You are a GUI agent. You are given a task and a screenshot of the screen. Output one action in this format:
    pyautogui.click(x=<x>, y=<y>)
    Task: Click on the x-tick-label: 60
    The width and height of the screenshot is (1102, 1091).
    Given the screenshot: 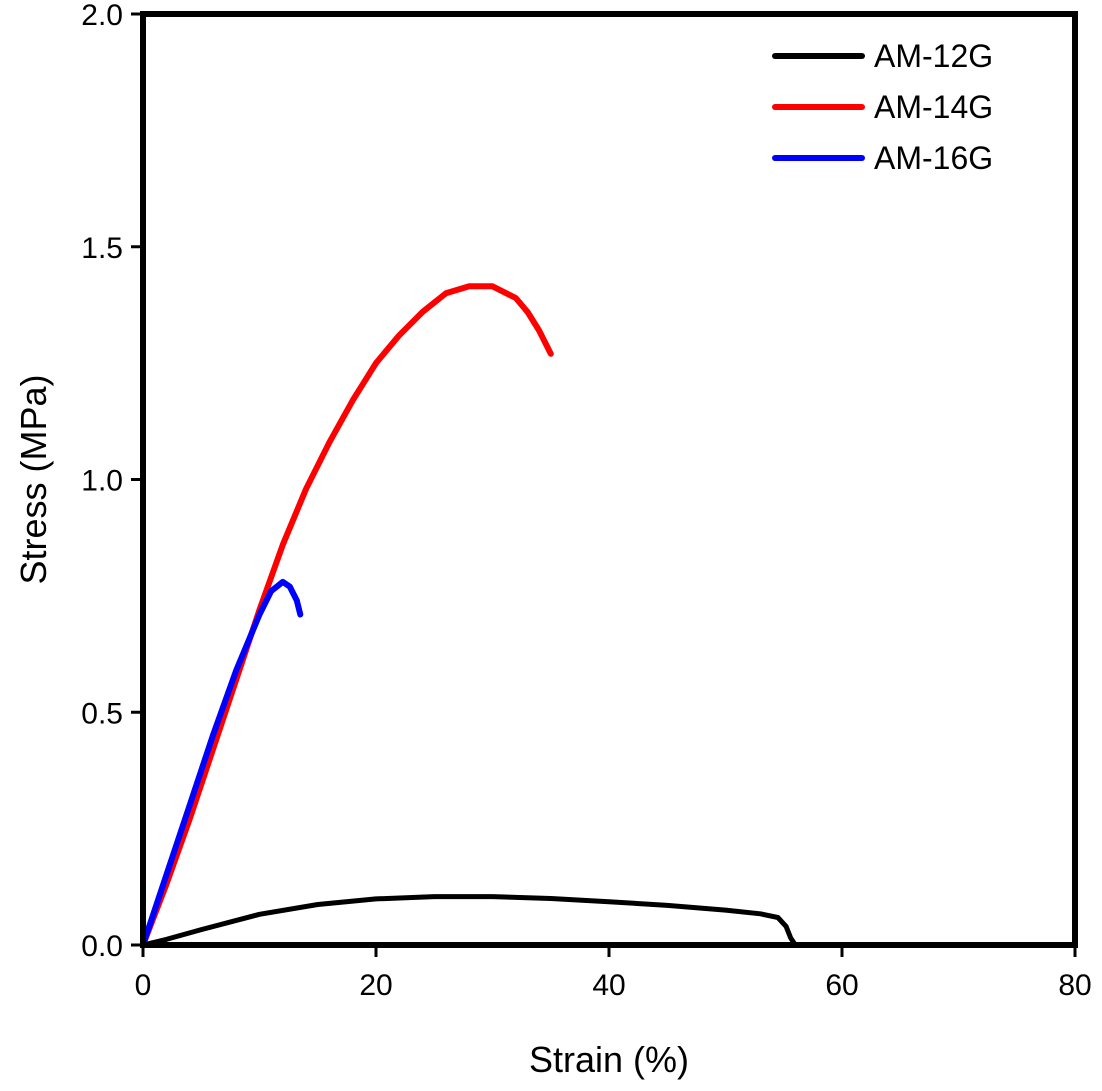 What is the action you would take?
    pyautogui.click(x=841, y=985)
    